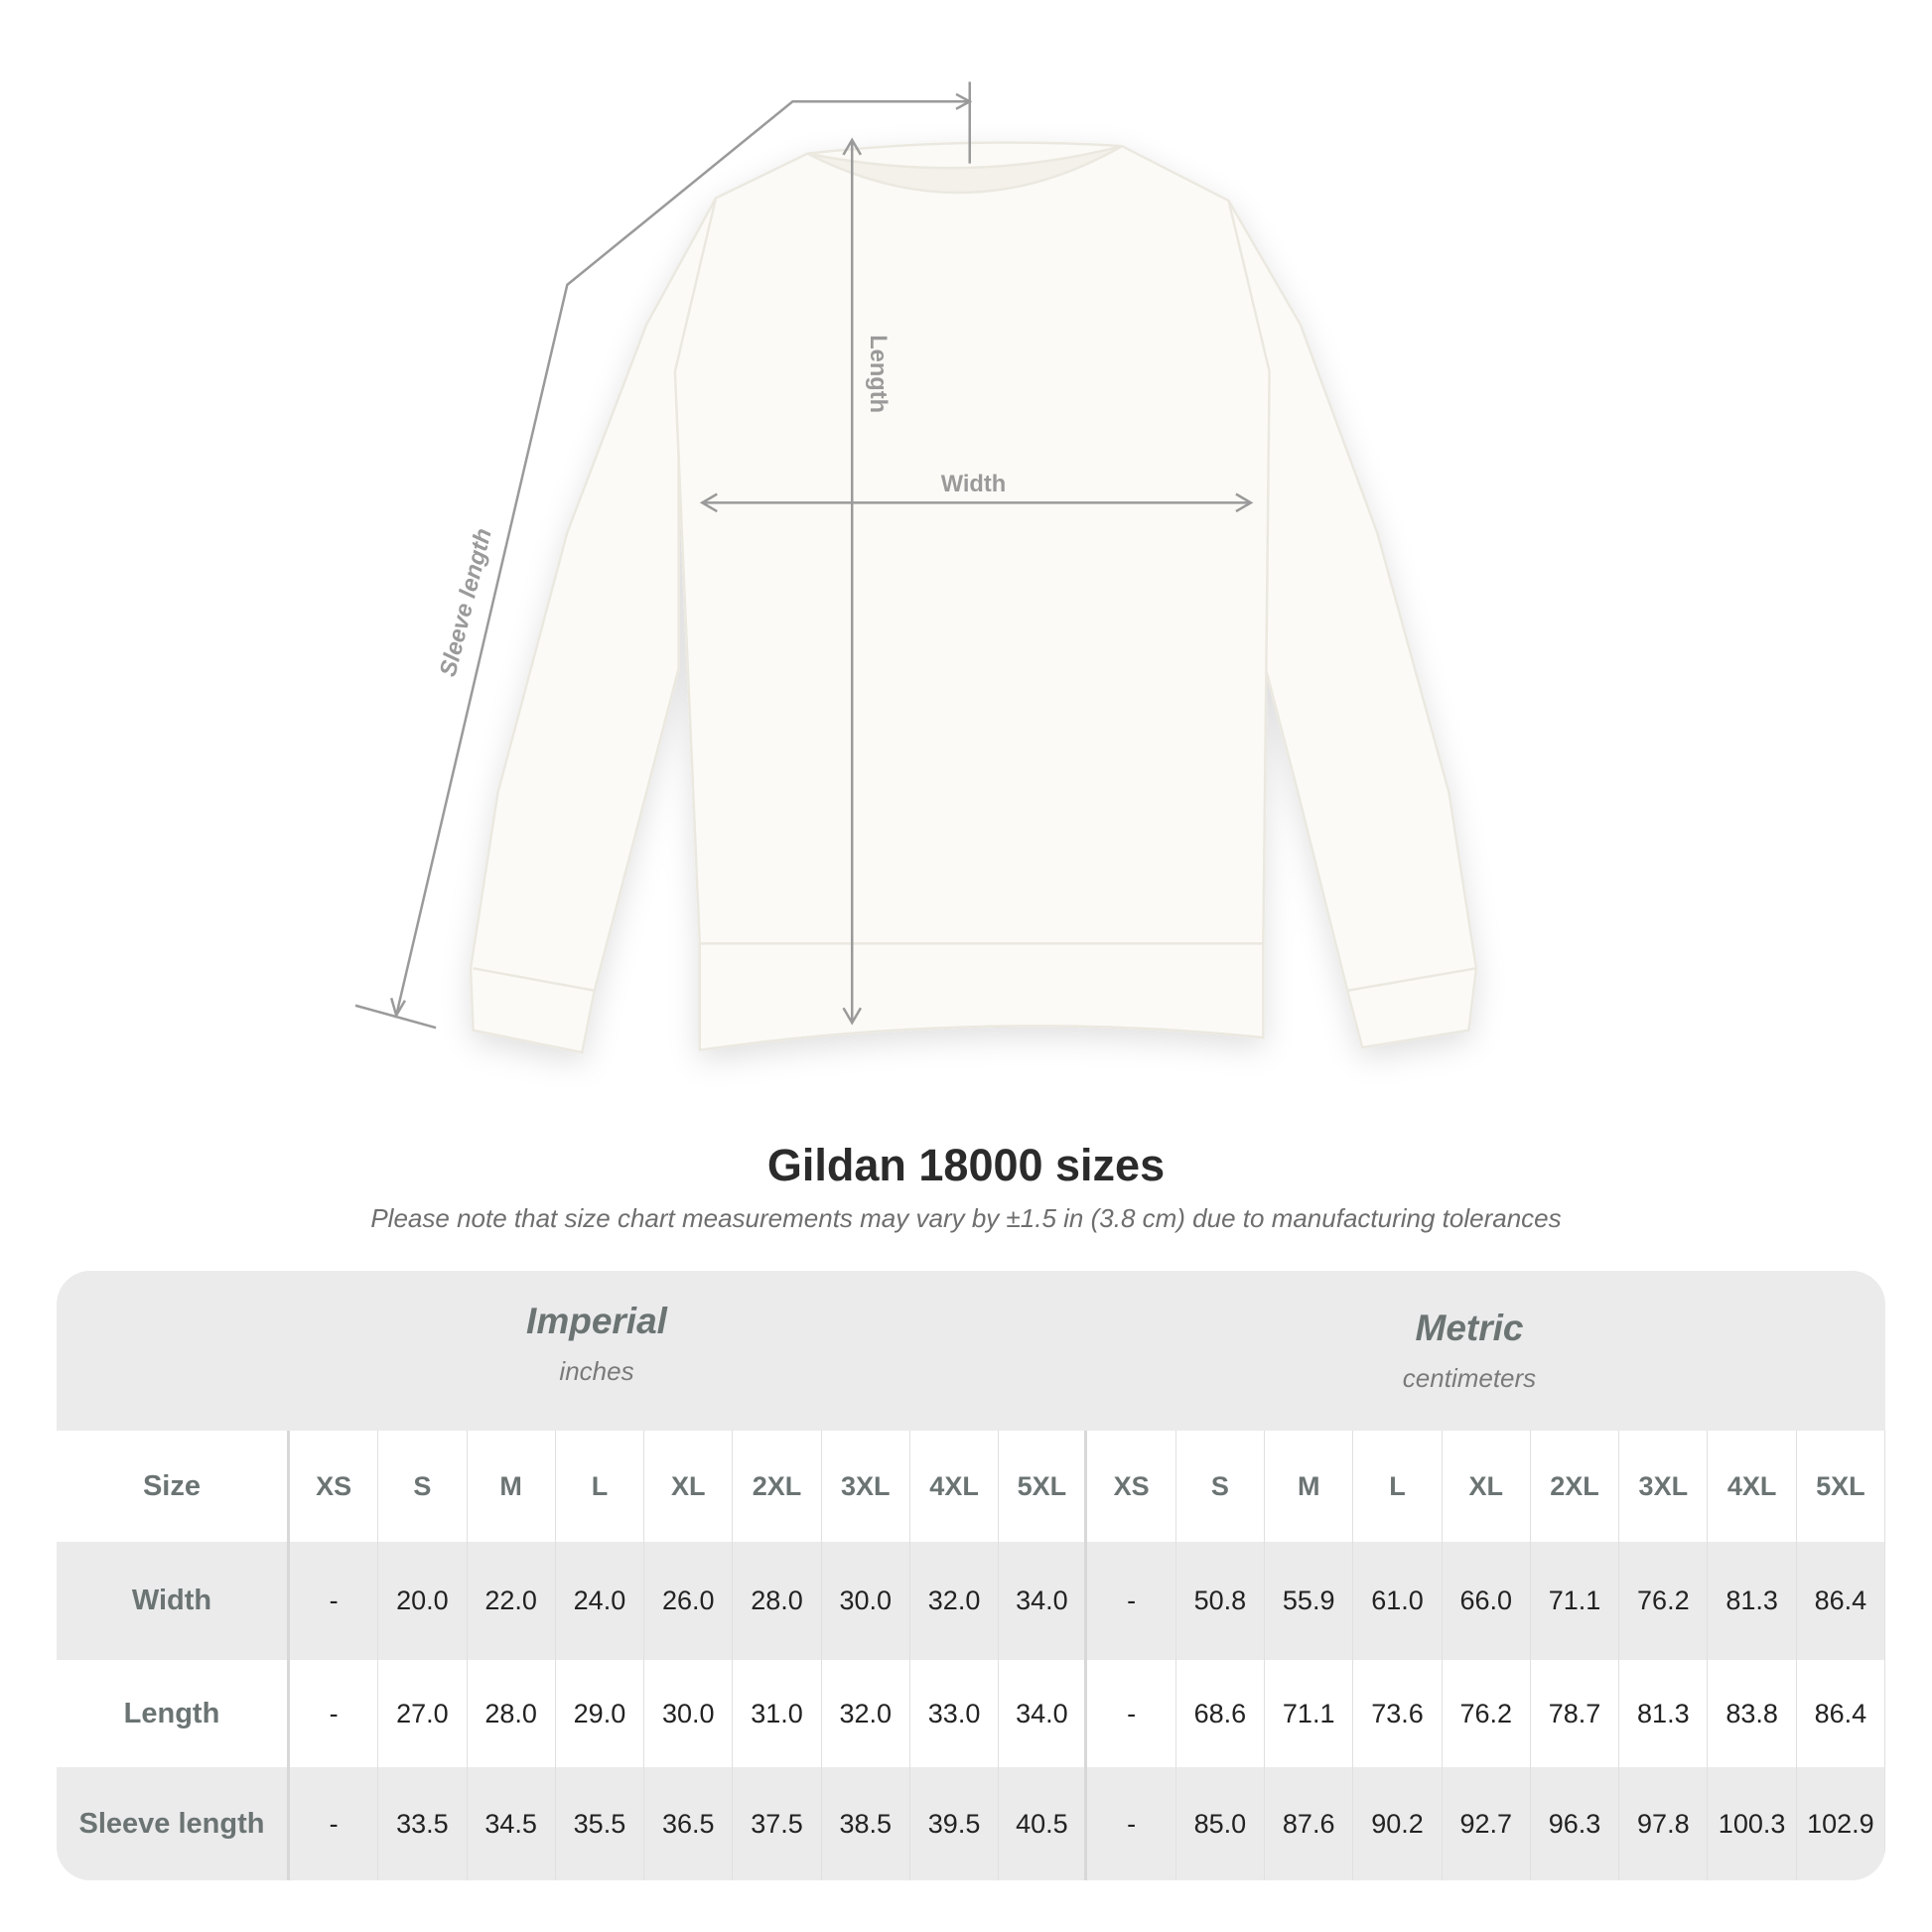  Describe the element at coordinates (1244, 503) in the screenshot. I see `width-arrow-right` at that location.